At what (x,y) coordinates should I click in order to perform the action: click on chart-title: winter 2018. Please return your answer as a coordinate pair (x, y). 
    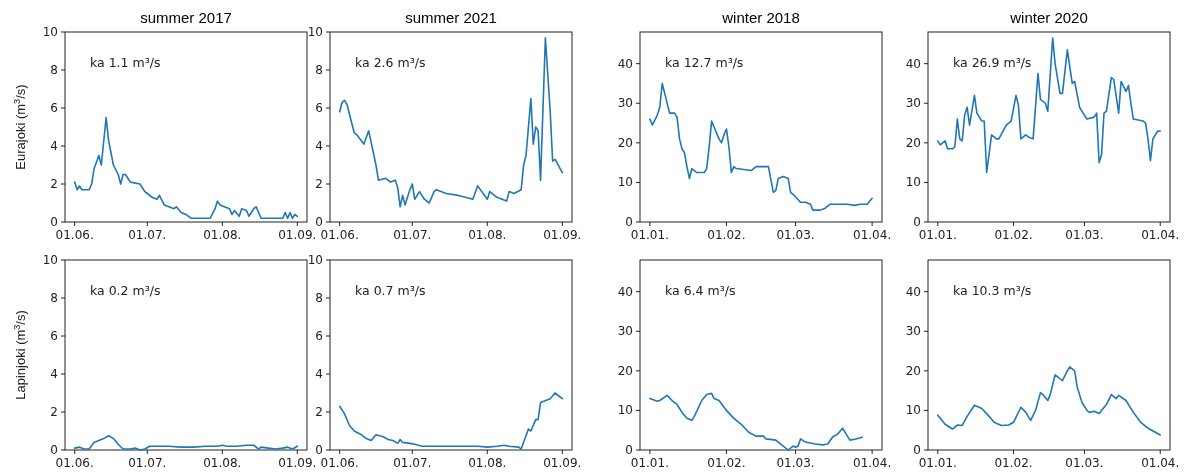
    Looking at the image, I should click on (760, 17).